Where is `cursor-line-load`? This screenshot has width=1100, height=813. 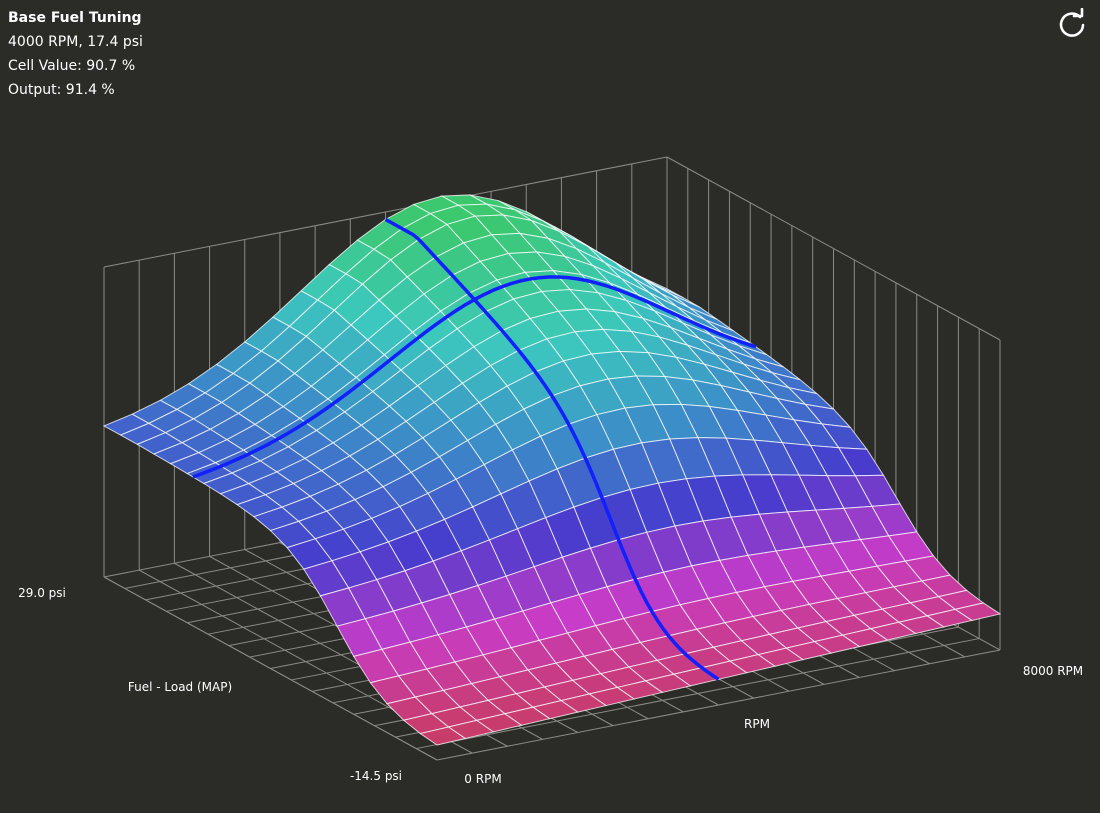
cursor-line-load is located at coordinates (474, 377).